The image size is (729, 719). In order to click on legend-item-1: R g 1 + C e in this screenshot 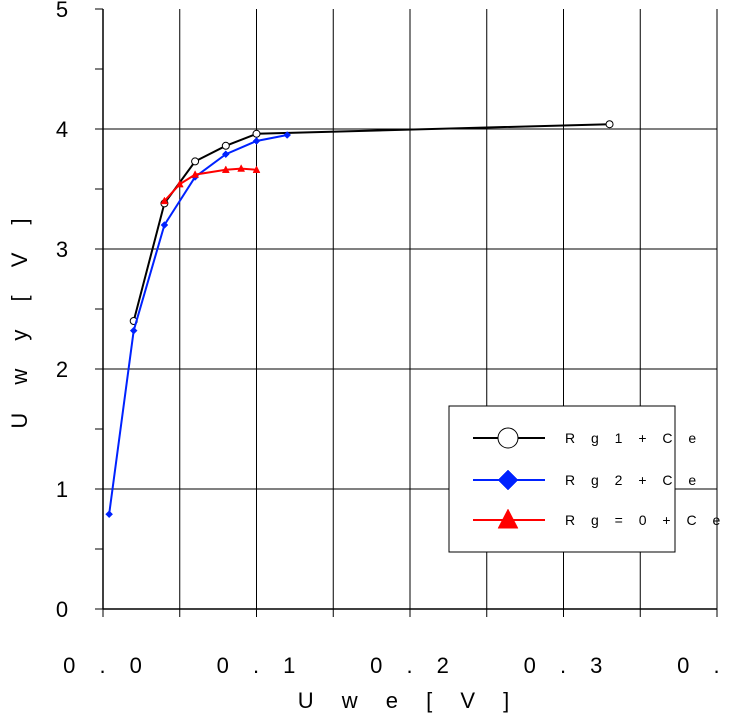, I will do `click(587, 438)`.